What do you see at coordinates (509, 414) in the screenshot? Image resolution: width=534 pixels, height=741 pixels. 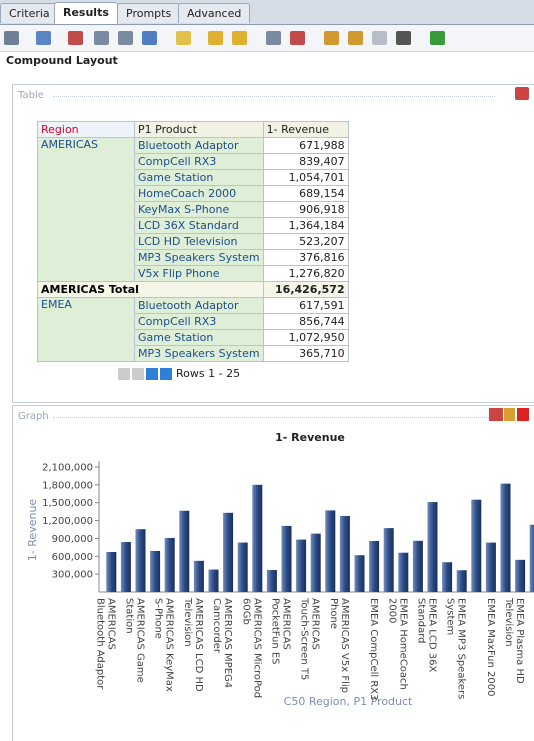 I see `edit-icons` at bounding box center [509, 414].